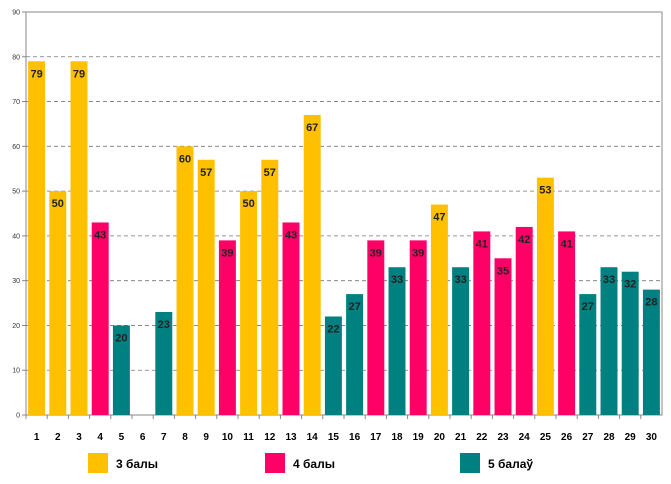  I want to click on data-label-28: 33, so click(609, 280).